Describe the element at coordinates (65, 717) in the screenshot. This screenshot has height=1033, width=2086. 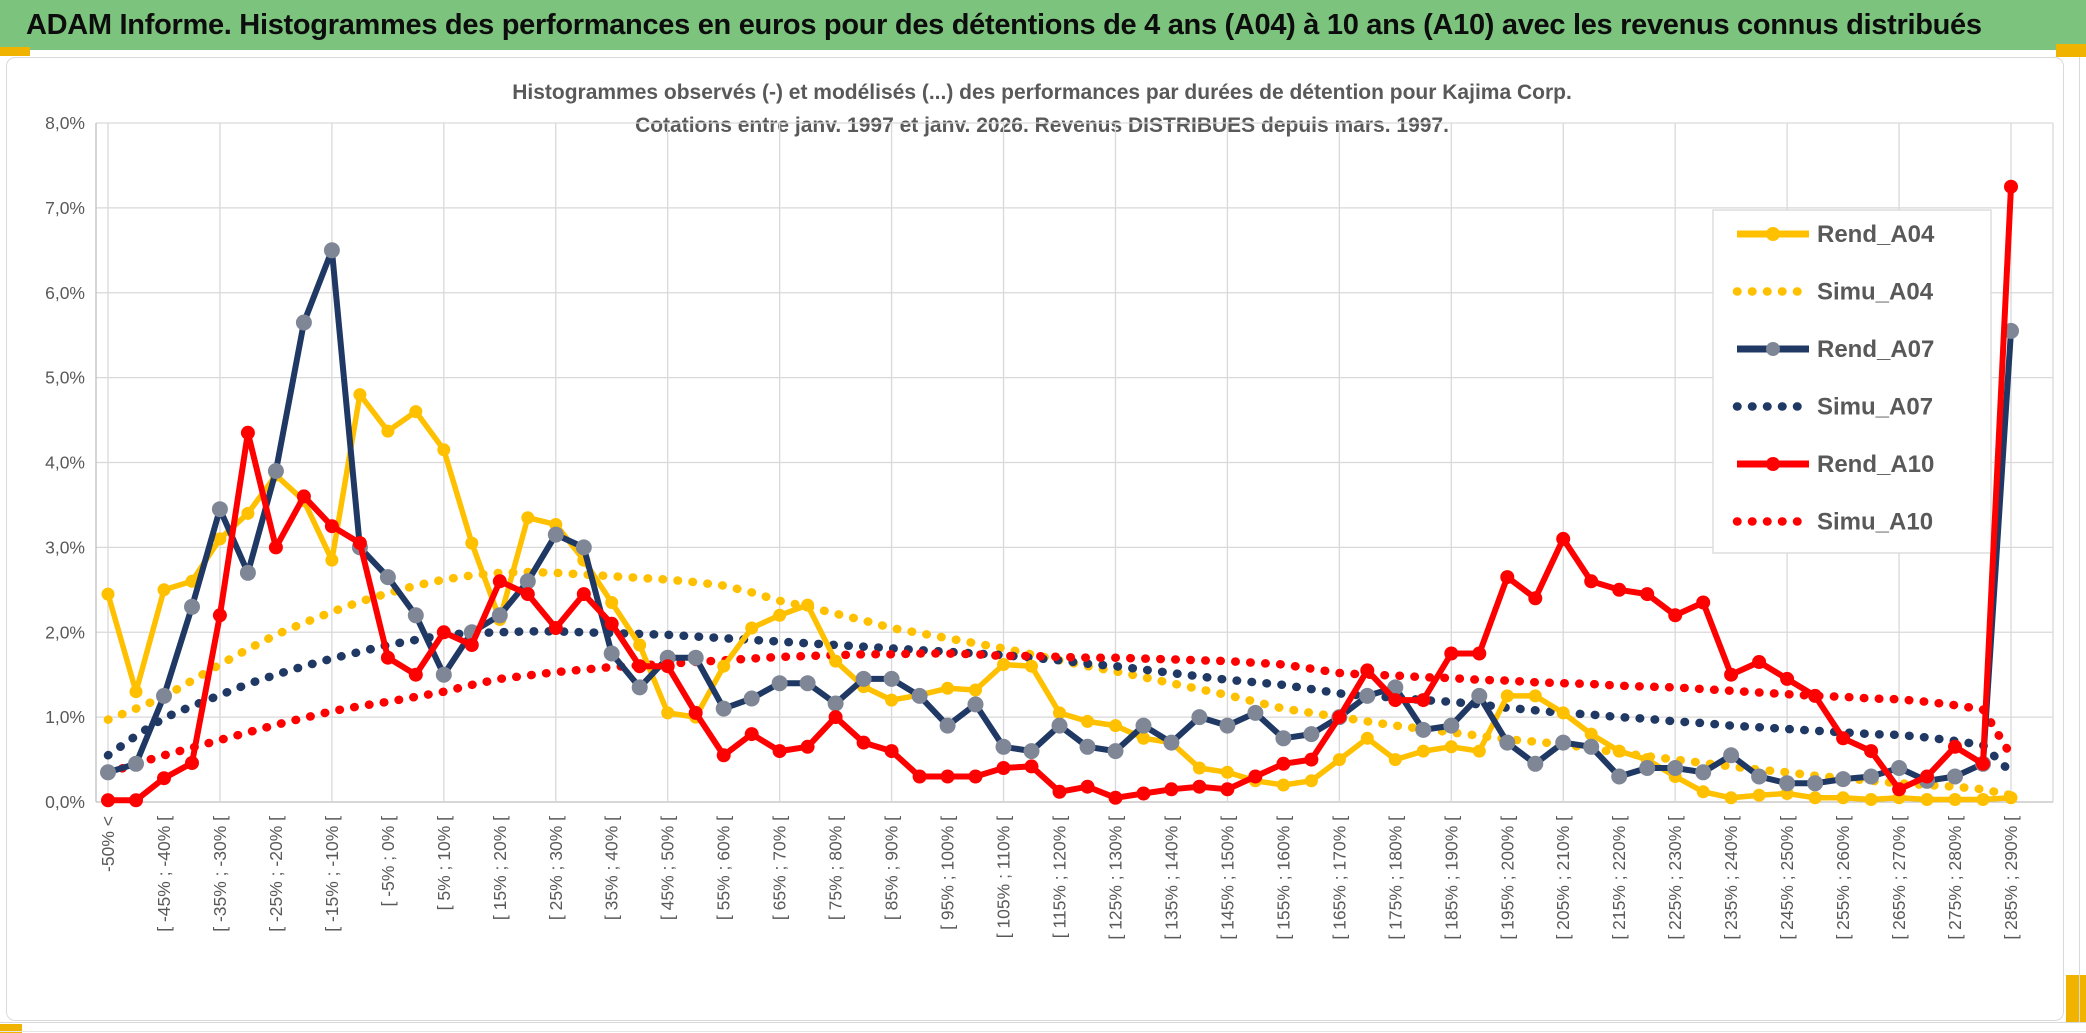
I see `y-axis-label: 1,0%` at that location.